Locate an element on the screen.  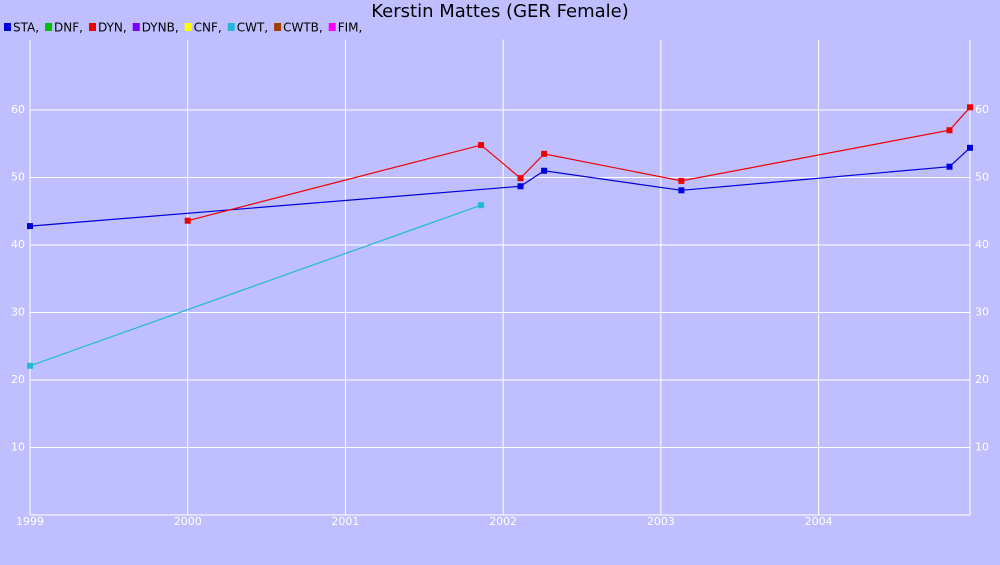
legend-label: FIM, is located at coordinates (350, 28).